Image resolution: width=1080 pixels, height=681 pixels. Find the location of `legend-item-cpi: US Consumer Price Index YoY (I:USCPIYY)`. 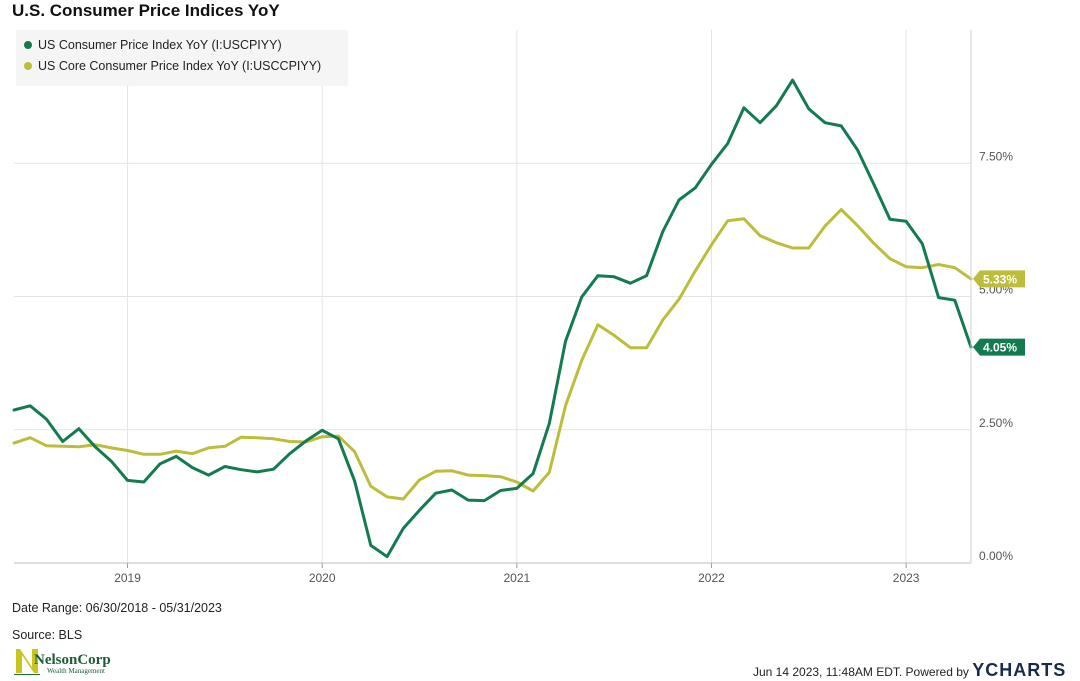

legend-item-cpi: US Consumer Price Index YoY (I:USCPIYY) is located at coordinates (153, 45).